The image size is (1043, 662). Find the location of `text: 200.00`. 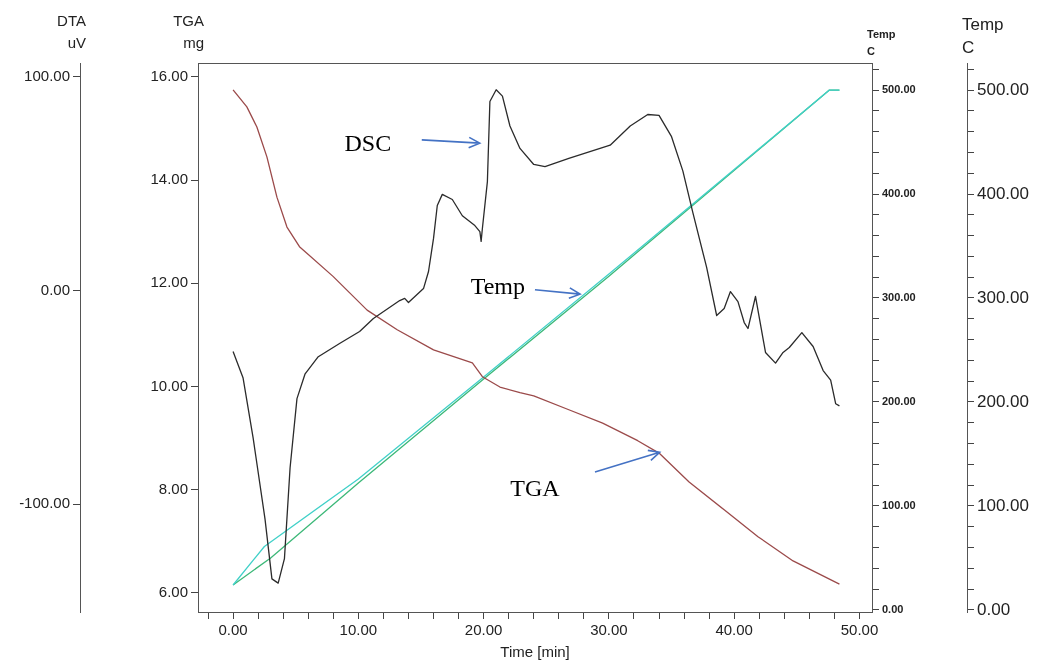

text: 200.00 is located at coordinates (1003, 401).